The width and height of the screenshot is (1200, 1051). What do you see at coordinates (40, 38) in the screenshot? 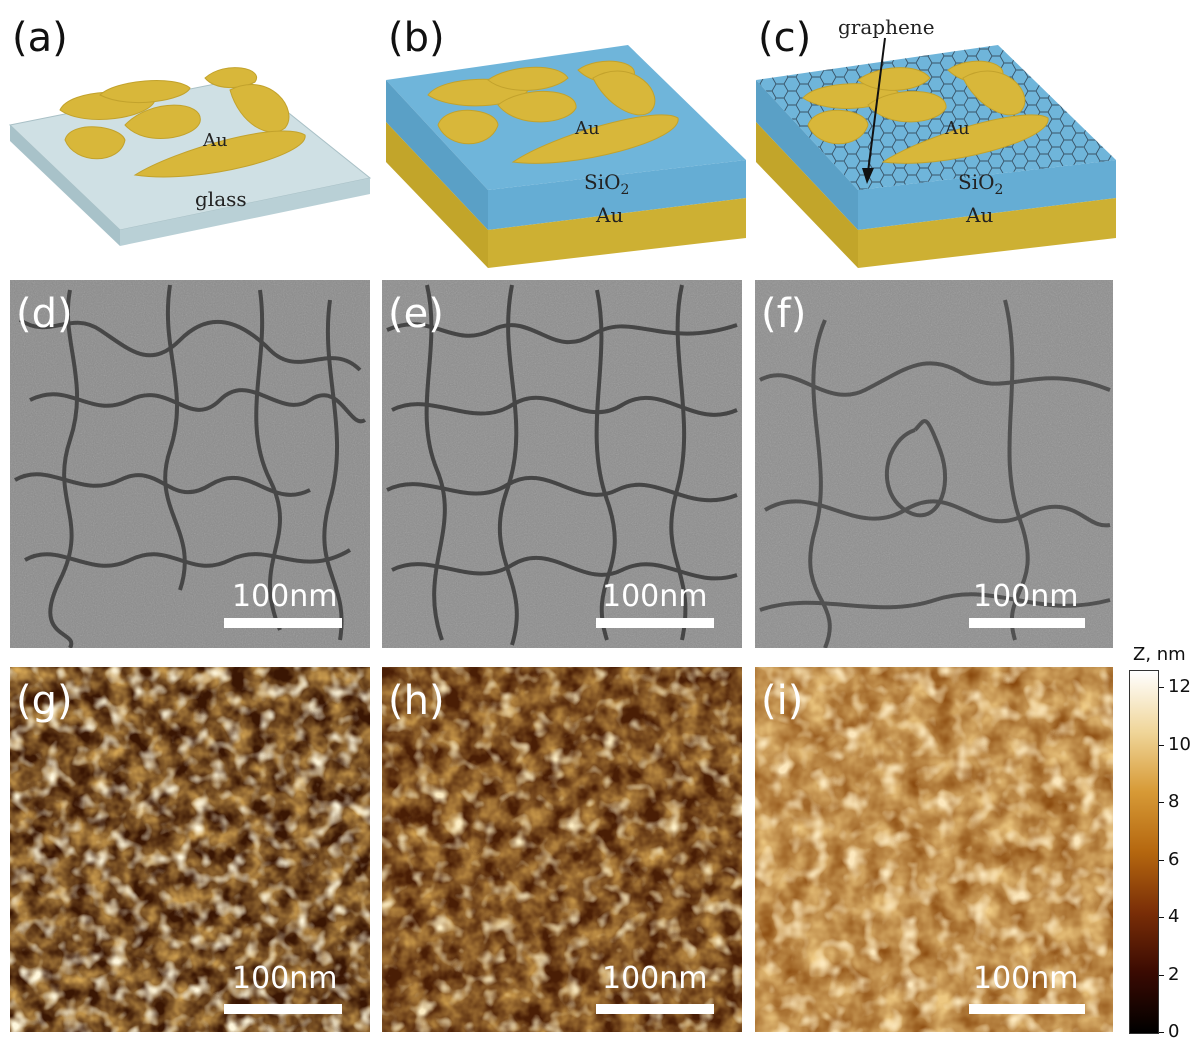
I see `panel-a-label: (a)` at bounding box center [40, 38].